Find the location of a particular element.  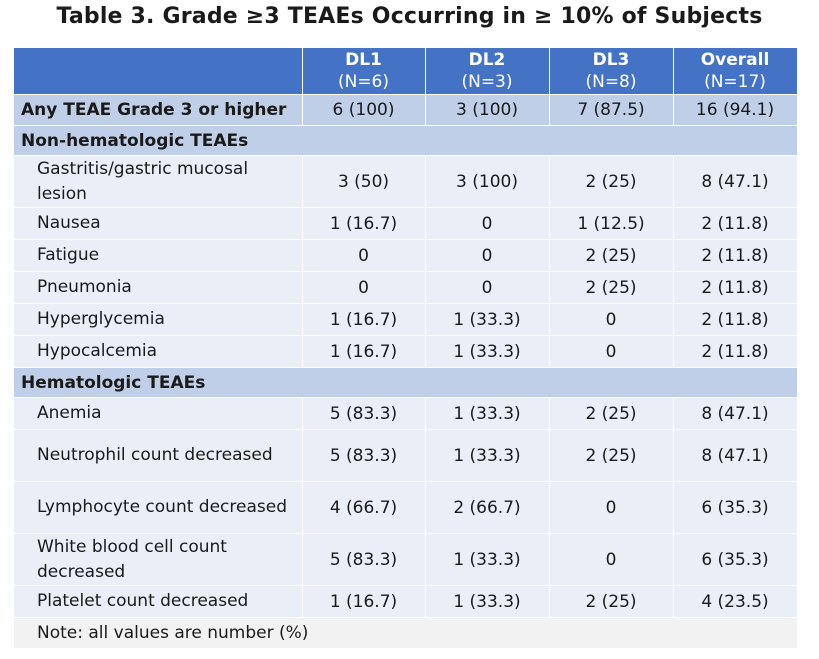

section-header-row: Hematologic TEAEs is located at coordinates (406, 382).